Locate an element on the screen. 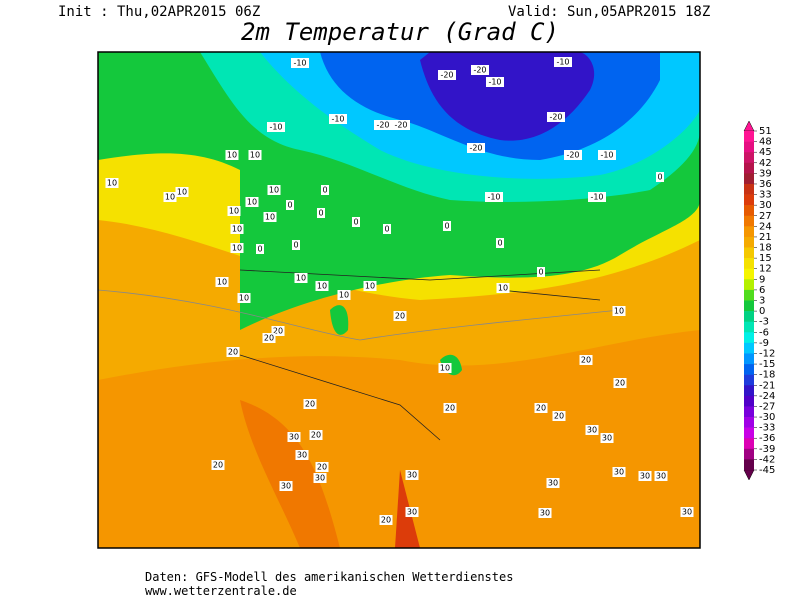 The height and width of the screenshot is (600, 800). colorbar-label: 36 is located at coordinates (765, 184).